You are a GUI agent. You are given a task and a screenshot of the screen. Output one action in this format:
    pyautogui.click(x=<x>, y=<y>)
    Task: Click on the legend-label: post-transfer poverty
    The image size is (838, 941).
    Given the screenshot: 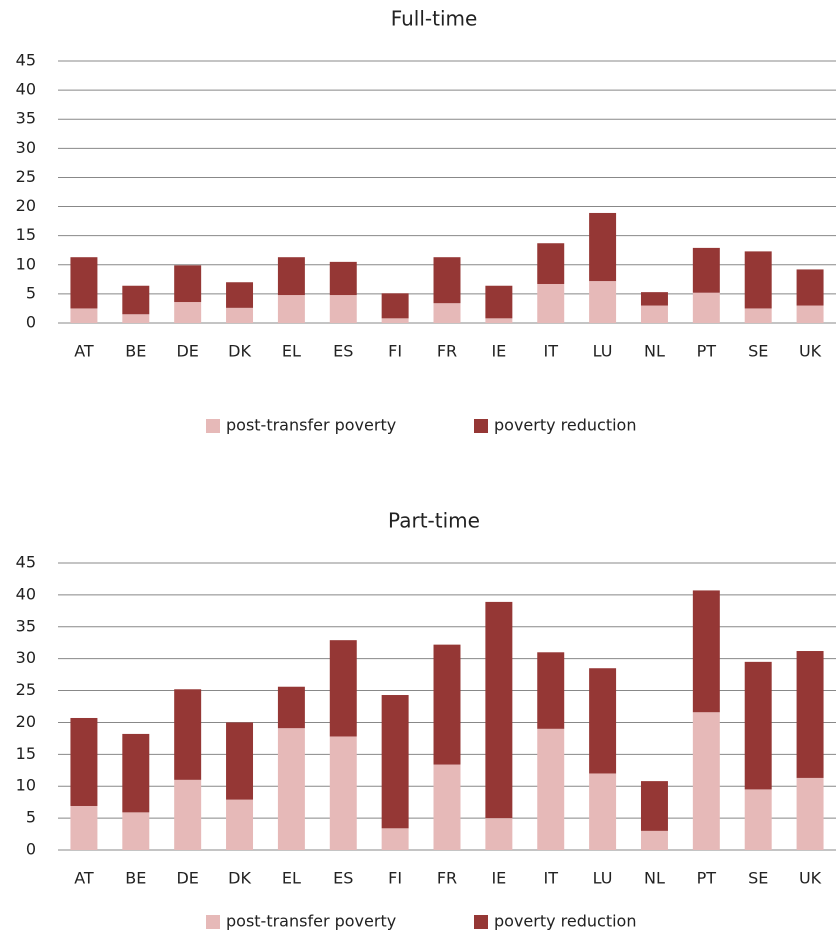 What is the action you would take?
    pyautogui.click(x=311, y=921)
    